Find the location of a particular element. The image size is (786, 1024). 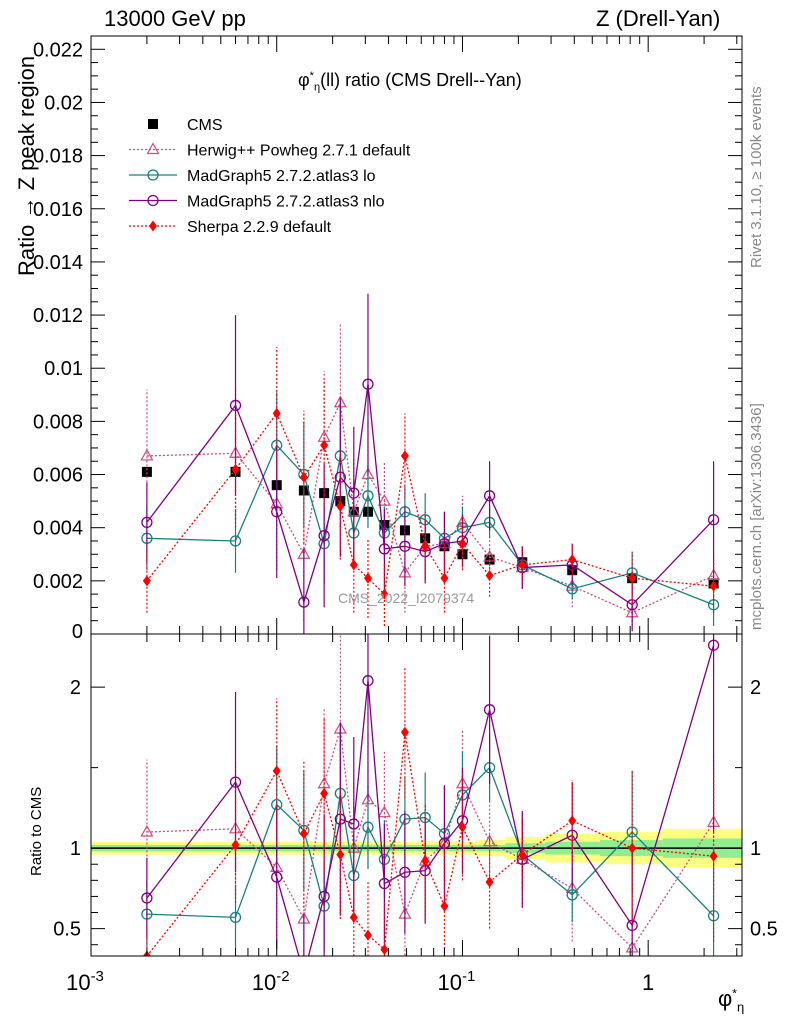

y-tick-label: 1 is located at coordinates (75, 849).